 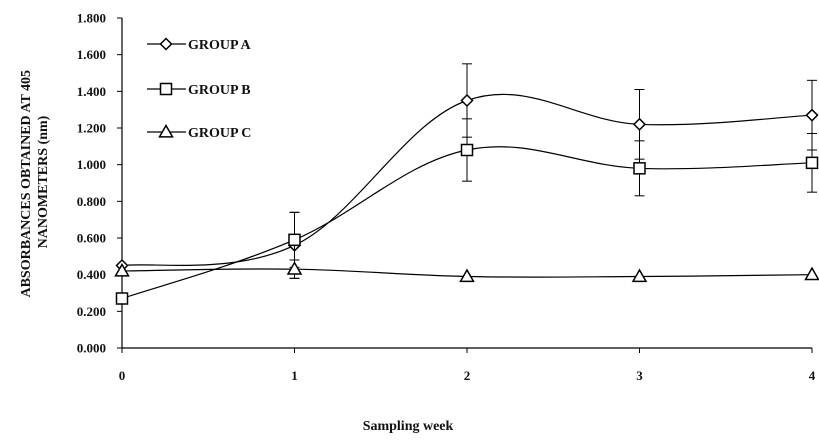 I want to click on x-tick-label: 0, so click(x=122, y=375).